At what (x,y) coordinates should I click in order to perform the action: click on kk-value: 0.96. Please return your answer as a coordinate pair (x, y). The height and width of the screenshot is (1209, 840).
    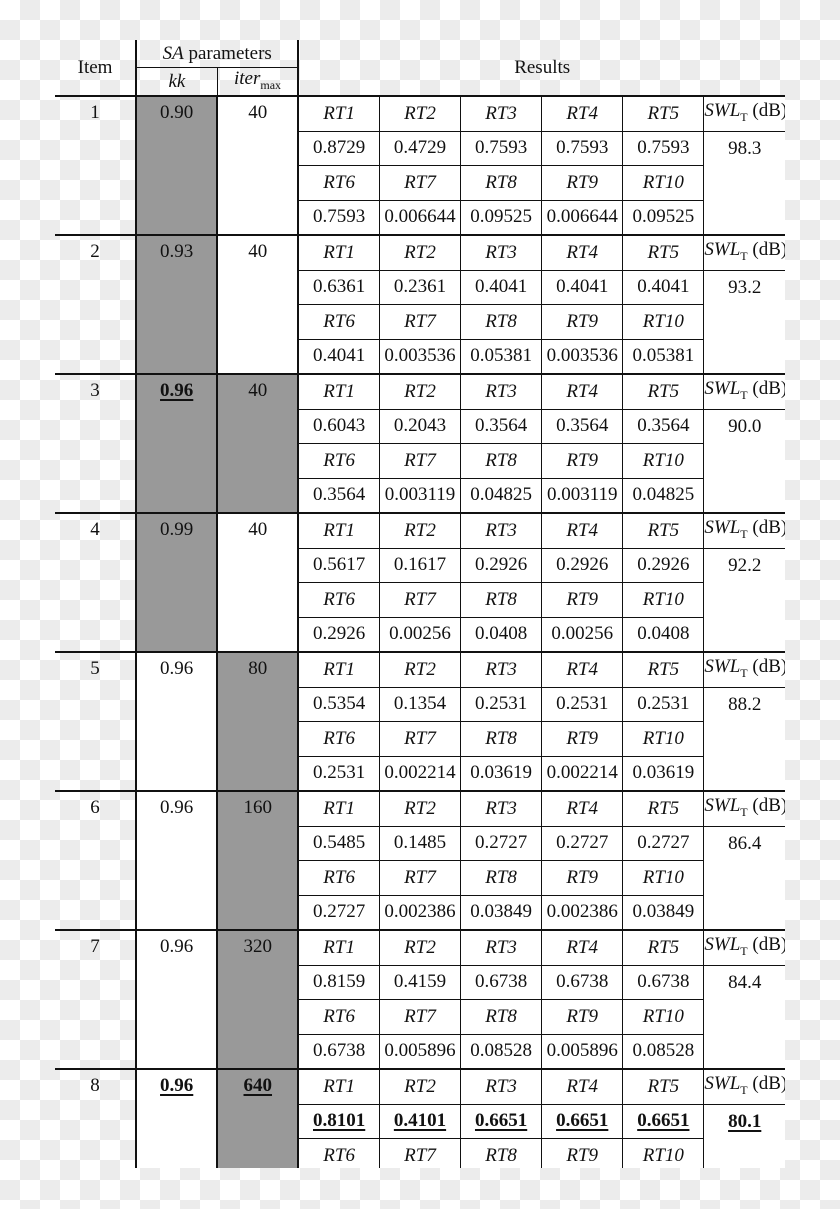
    Looking at the image, I should click on (177, 860).